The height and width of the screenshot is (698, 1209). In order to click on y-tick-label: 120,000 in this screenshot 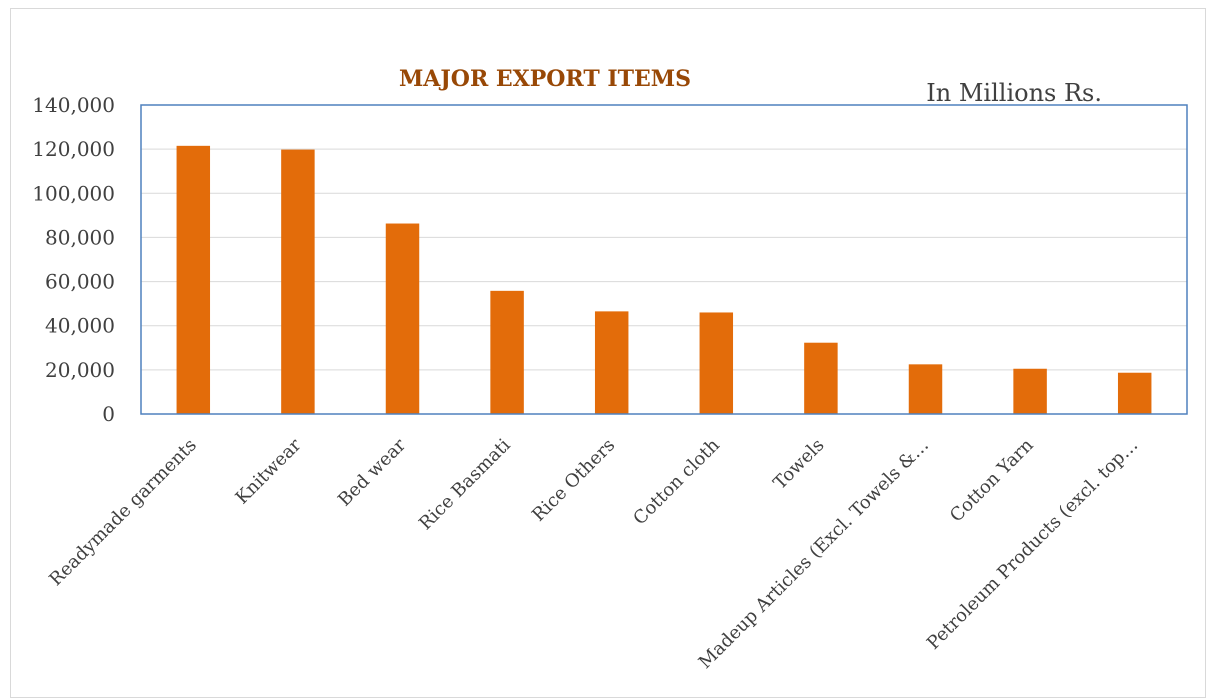, I will do `click(73, 149)`.